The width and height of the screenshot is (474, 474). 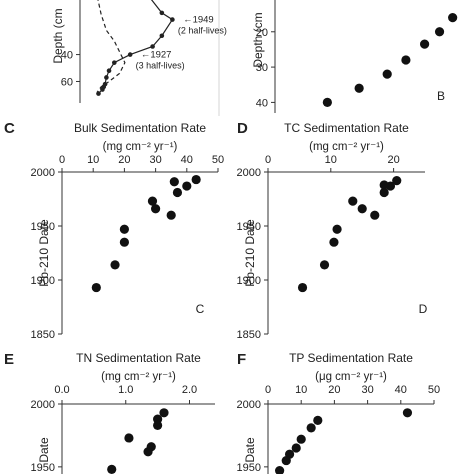 I want to click on x-tick-label: 40, so click(x=401, y=390).